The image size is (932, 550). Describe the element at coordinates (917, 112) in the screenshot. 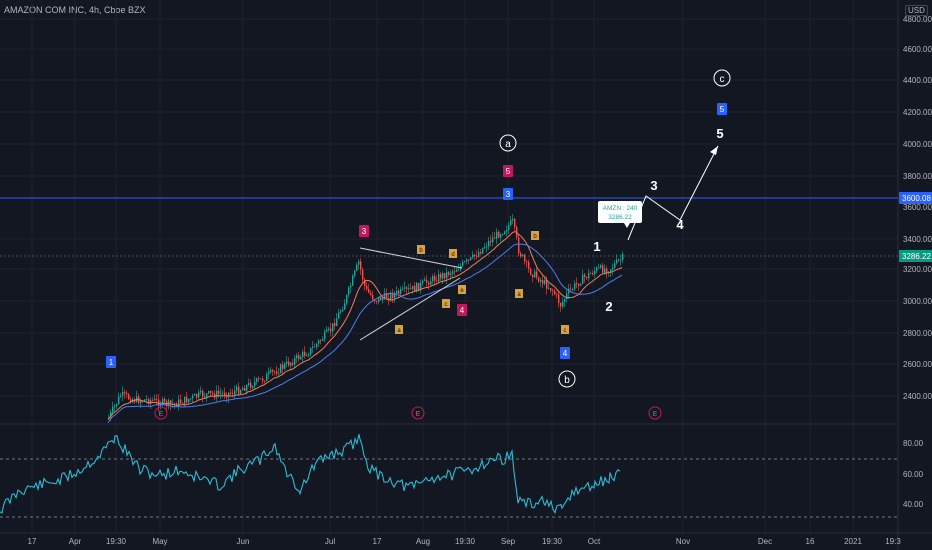

I see `price-tick-label: 4200.00` at that location.